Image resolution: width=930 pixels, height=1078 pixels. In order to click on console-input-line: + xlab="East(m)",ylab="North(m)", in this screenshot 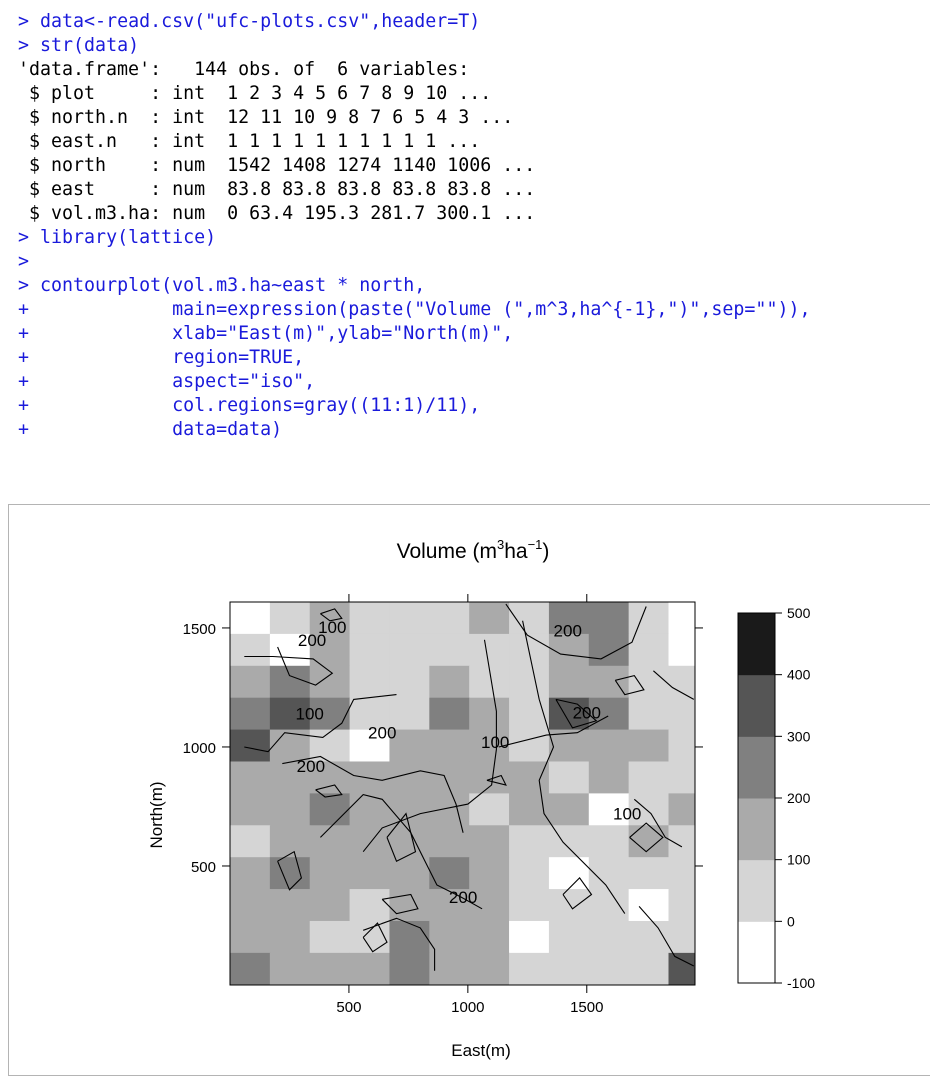, I will do `click(468, 334)`.